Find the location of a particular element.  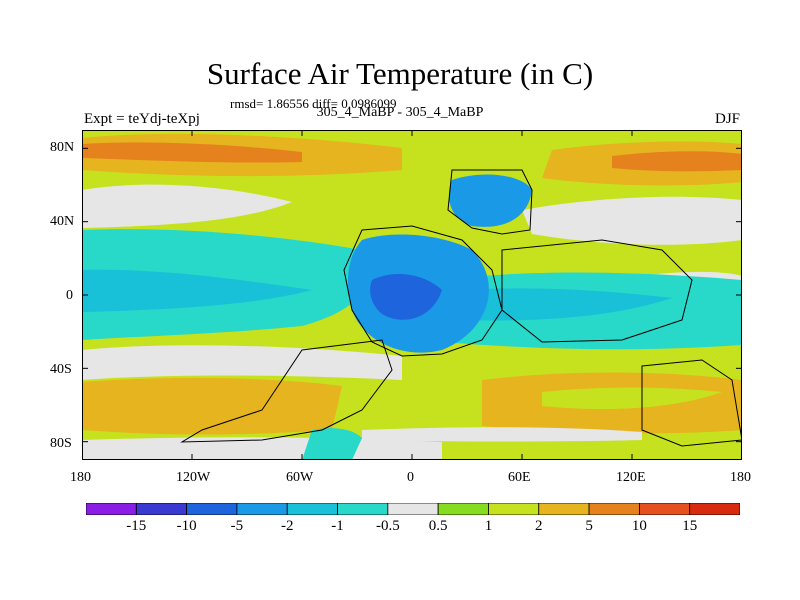

southern-mild-band is located at coordinates (632, 398).